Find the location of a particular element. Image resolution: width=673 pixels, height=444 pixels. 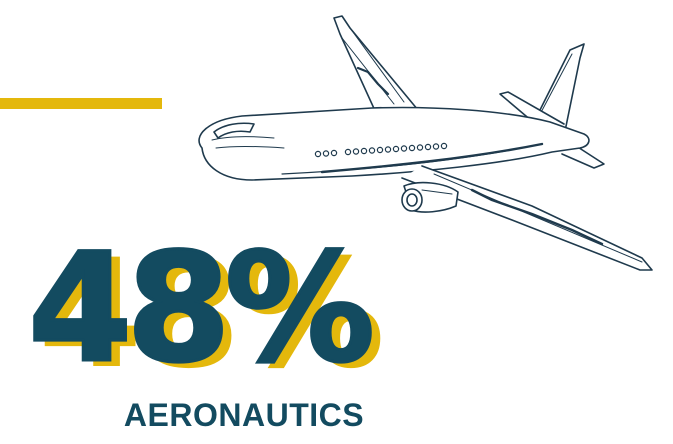

accent-divider is located at coordinates (81, 103).